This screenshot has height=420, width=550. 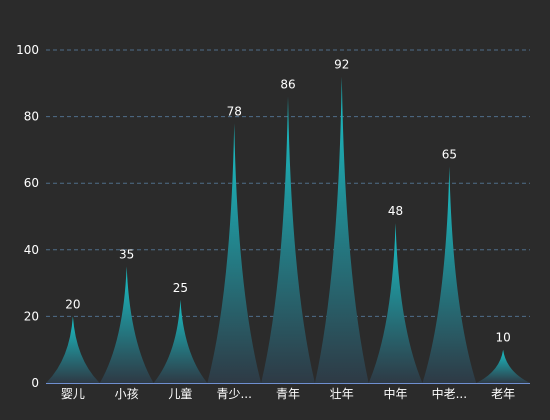 I want to click on x-tick-label: 青年, so click(x=288, y=394).